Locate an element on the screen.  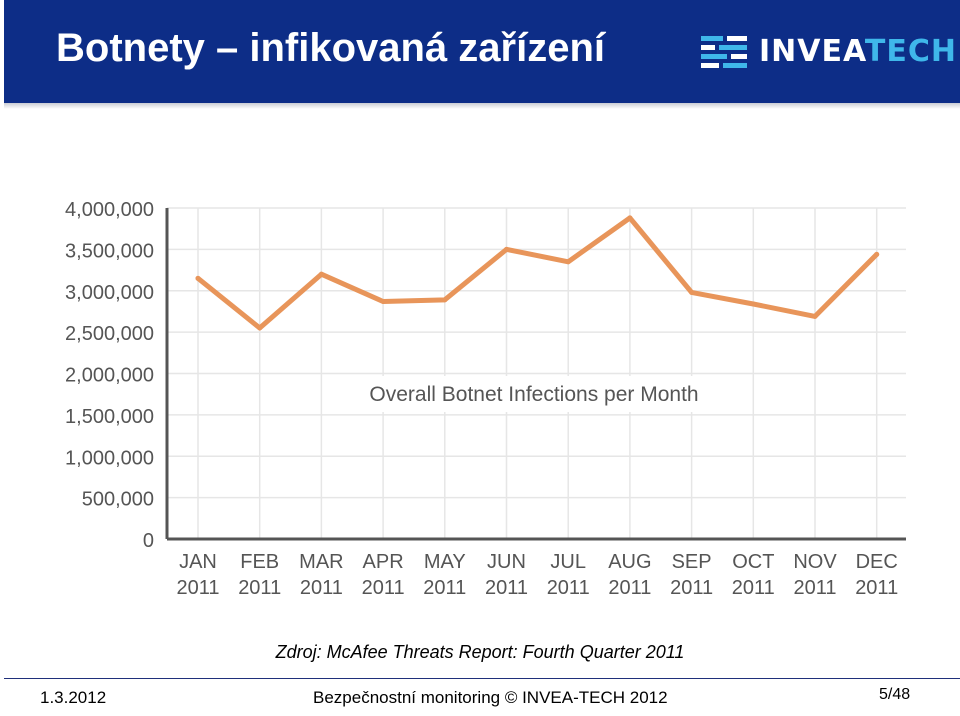
y-tick-label: 3,500,000 is located at coordinates (109, 251).